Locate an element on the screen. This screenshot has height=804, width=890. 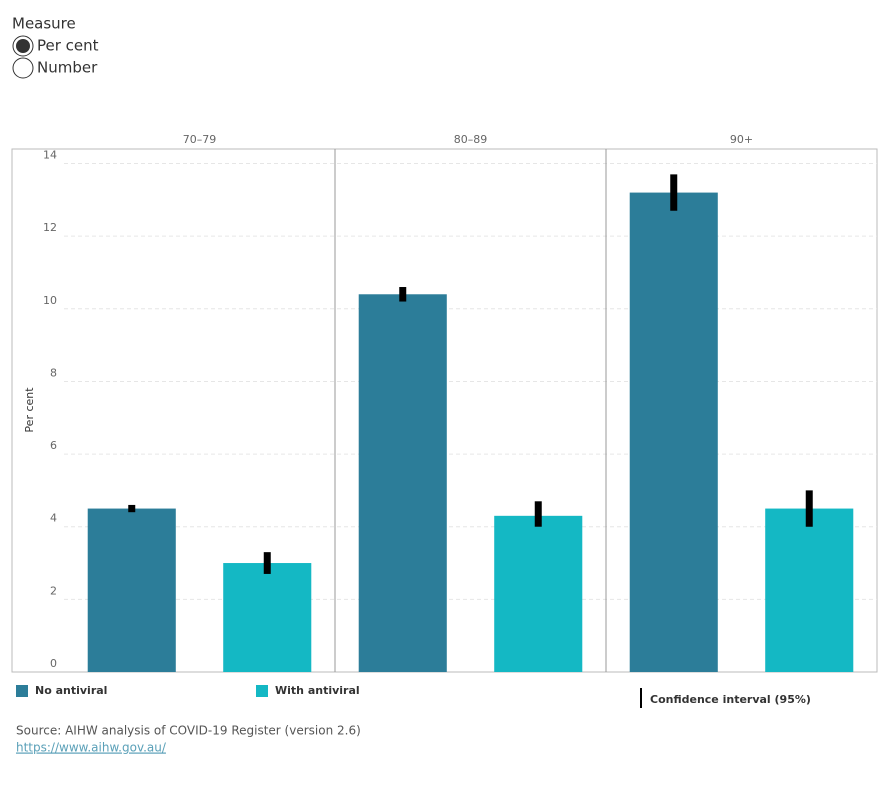
panel-header: 90+ is located at coordinates (741, 139).